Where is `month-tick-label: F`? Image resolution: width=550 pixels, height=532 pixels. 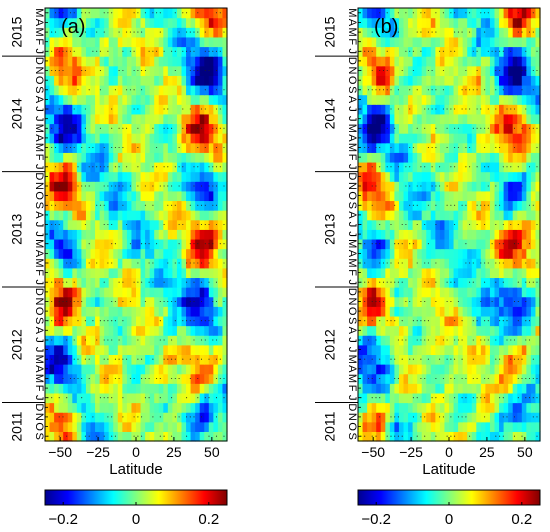 month-tick-label: F is located at coordinates (352, 388).